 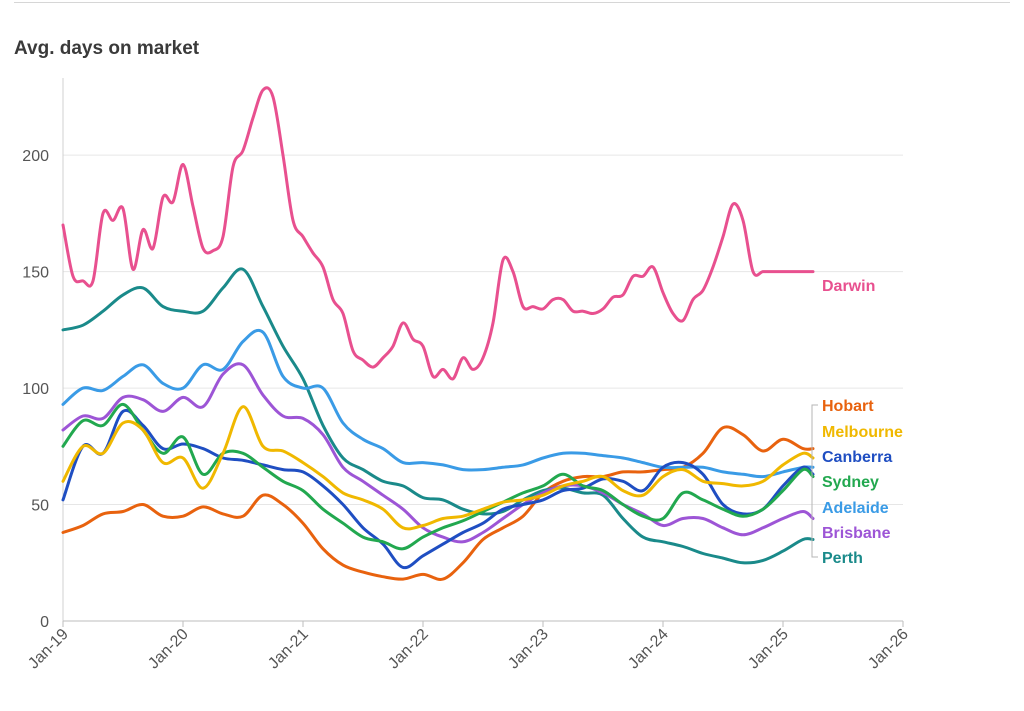 I want to click on x-tick-label: Jan-23, so click(x=528, y=649).